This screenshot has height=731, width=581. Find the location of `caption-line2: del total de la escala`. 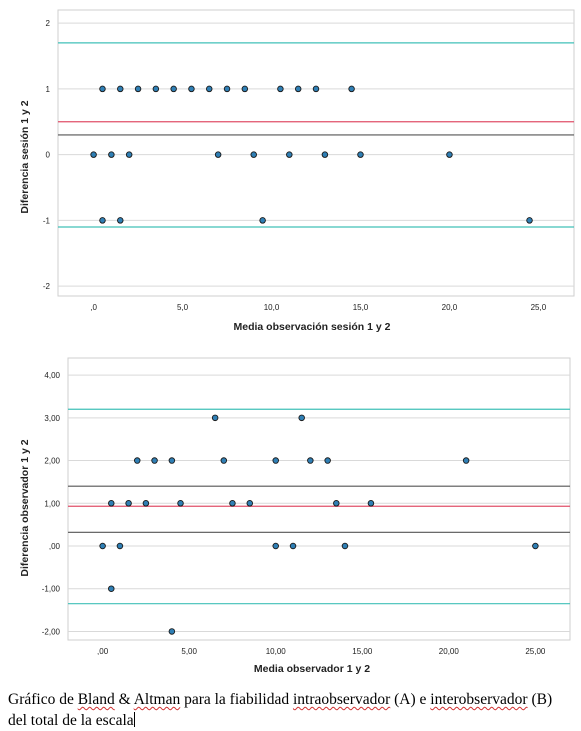

caption-line2: del total de la escala is located at coordinates (71, 720).